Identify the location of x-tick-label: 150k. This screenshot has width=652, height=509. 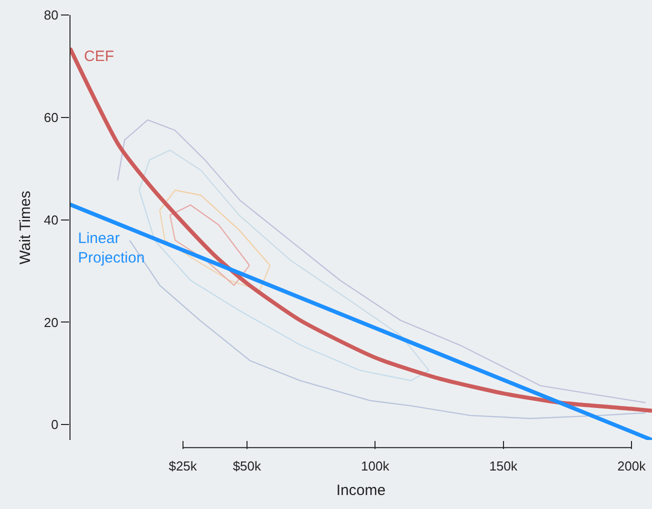
(503, 466).